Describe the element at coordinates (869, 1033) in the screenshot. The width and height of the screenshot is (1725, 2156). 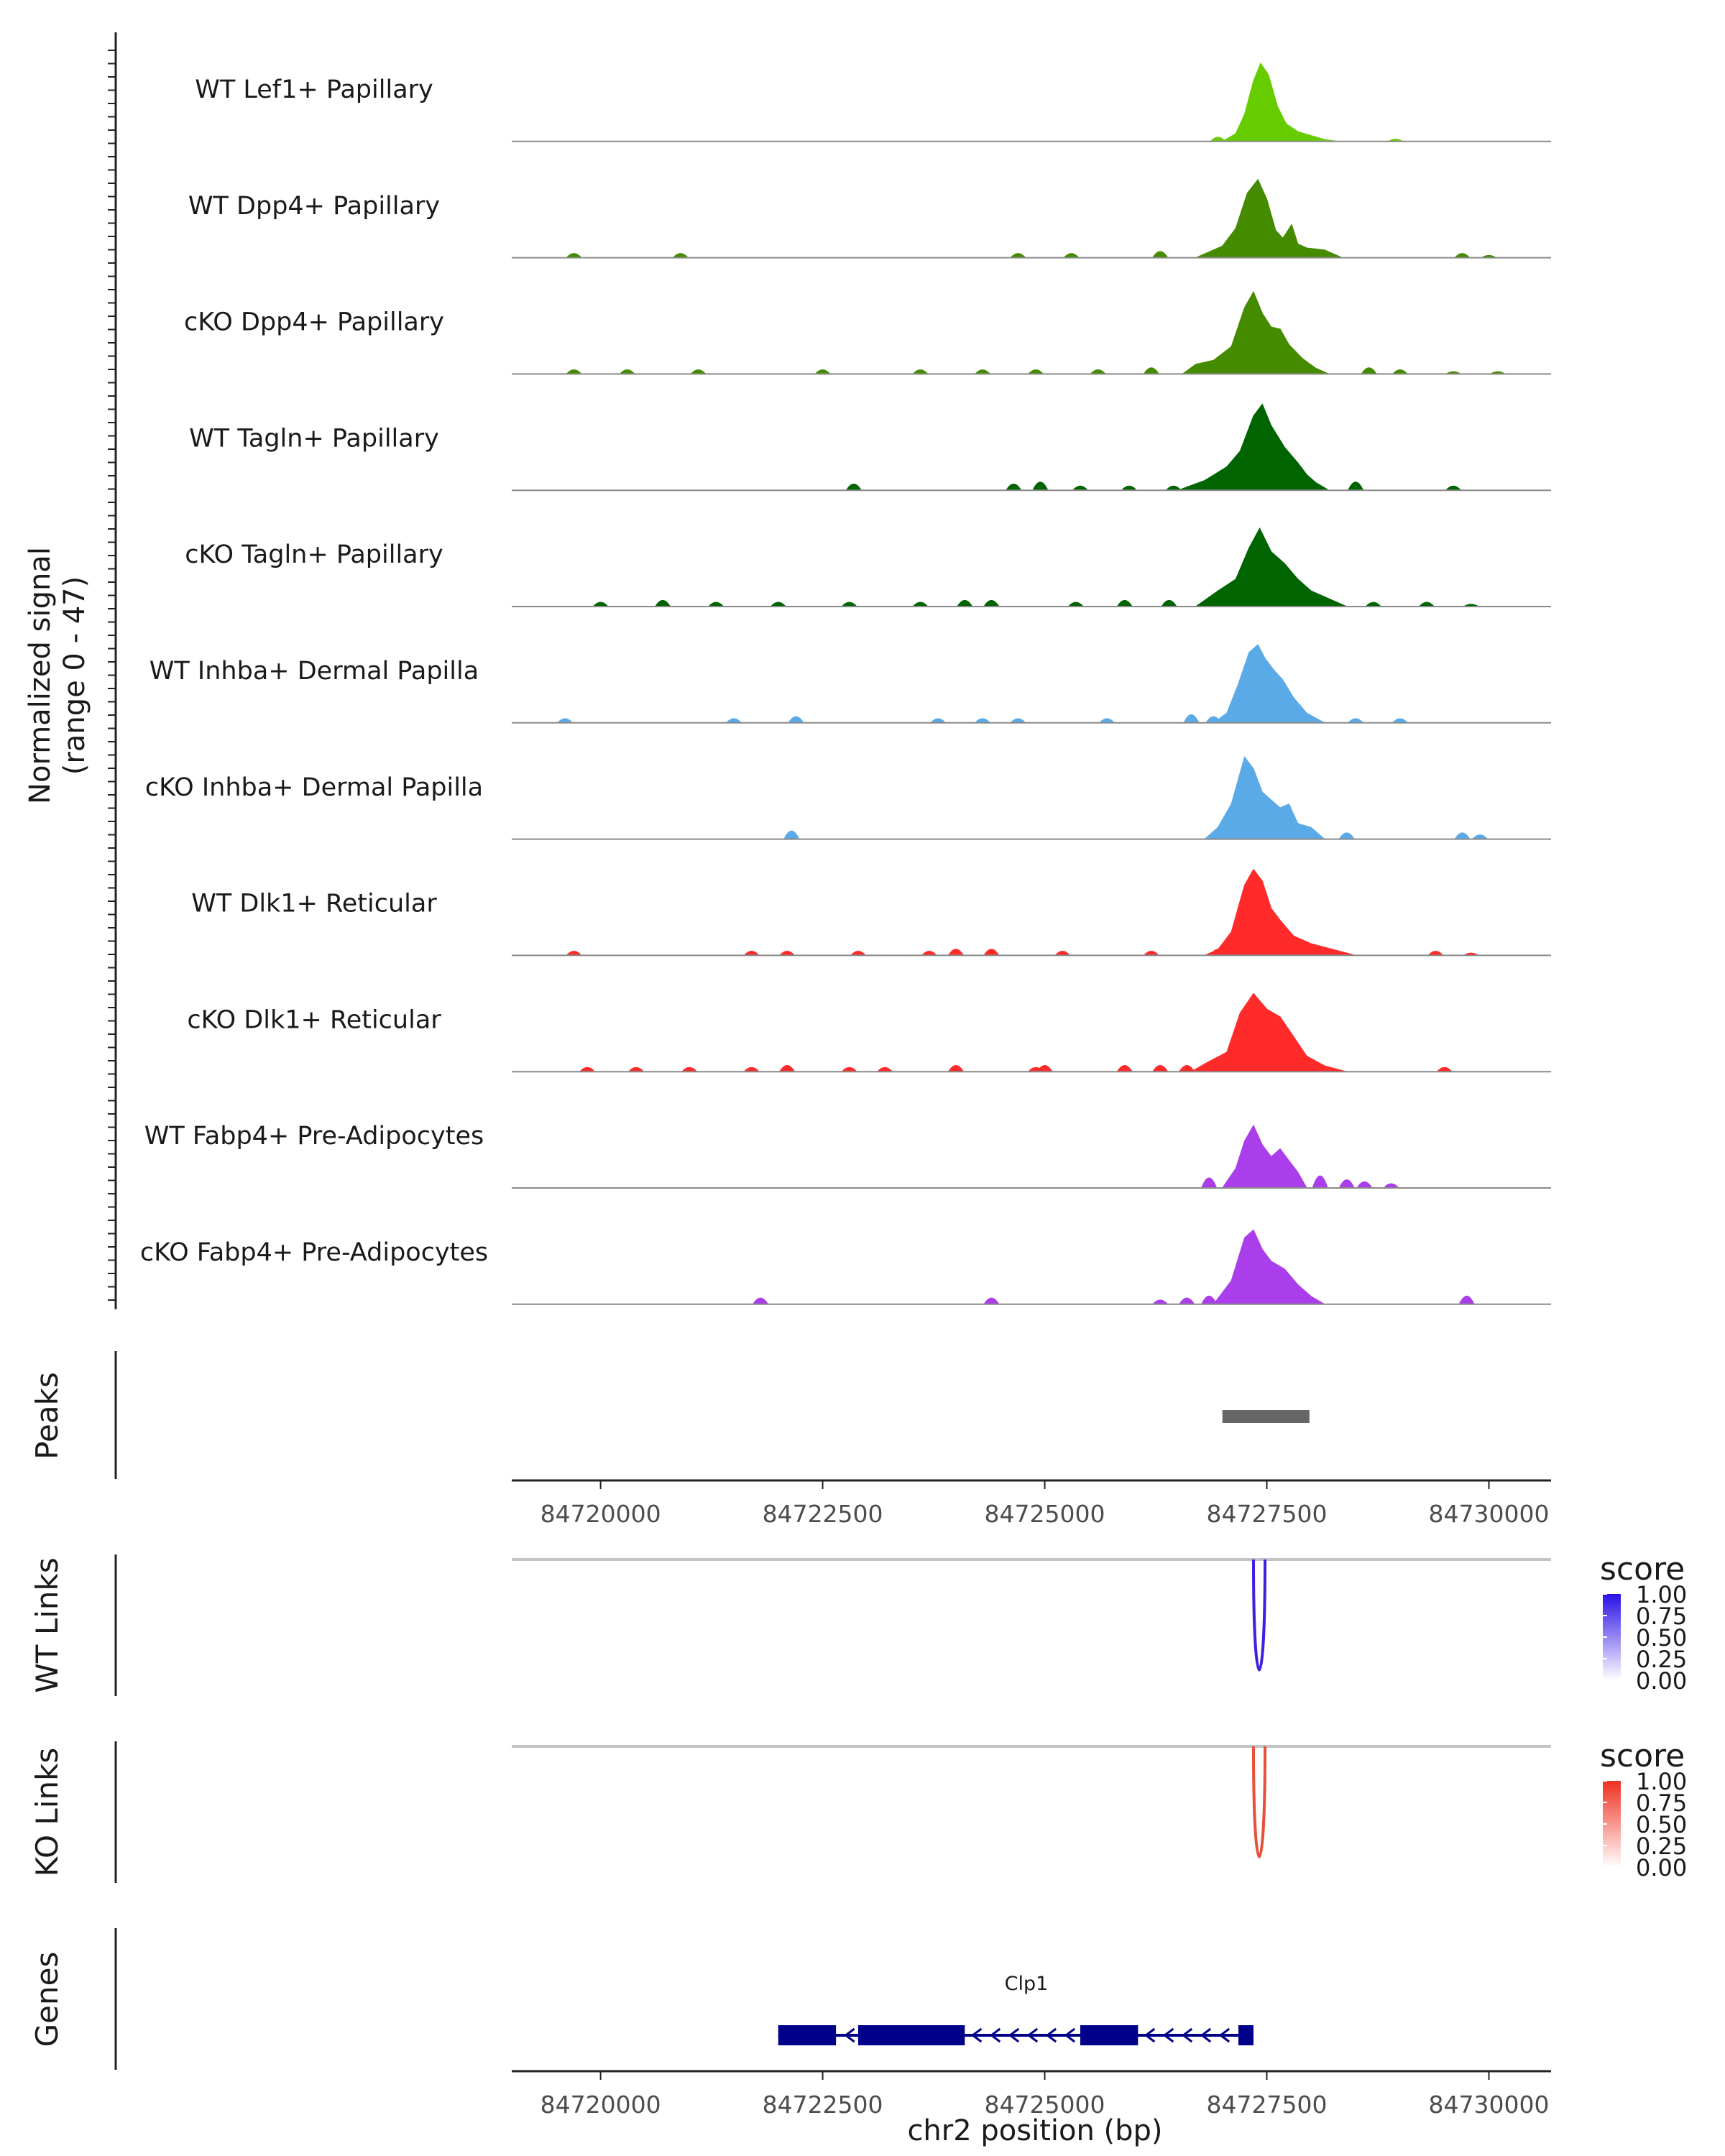
I see `coverage-track: cKO Dlk1+ Reticular` at that location.